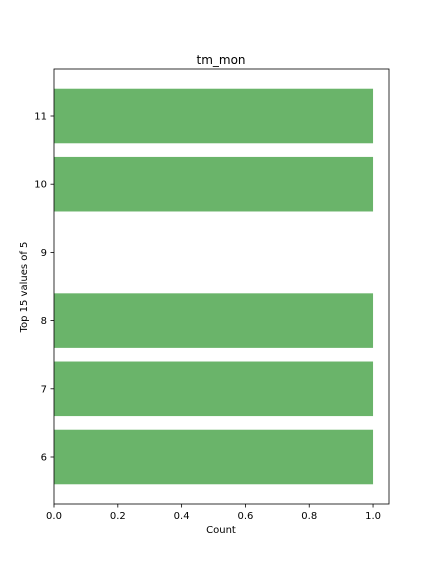  Describe the element at coordinates (40, 117) in the screenshot. I see `y-tick-label: 11` at that location.